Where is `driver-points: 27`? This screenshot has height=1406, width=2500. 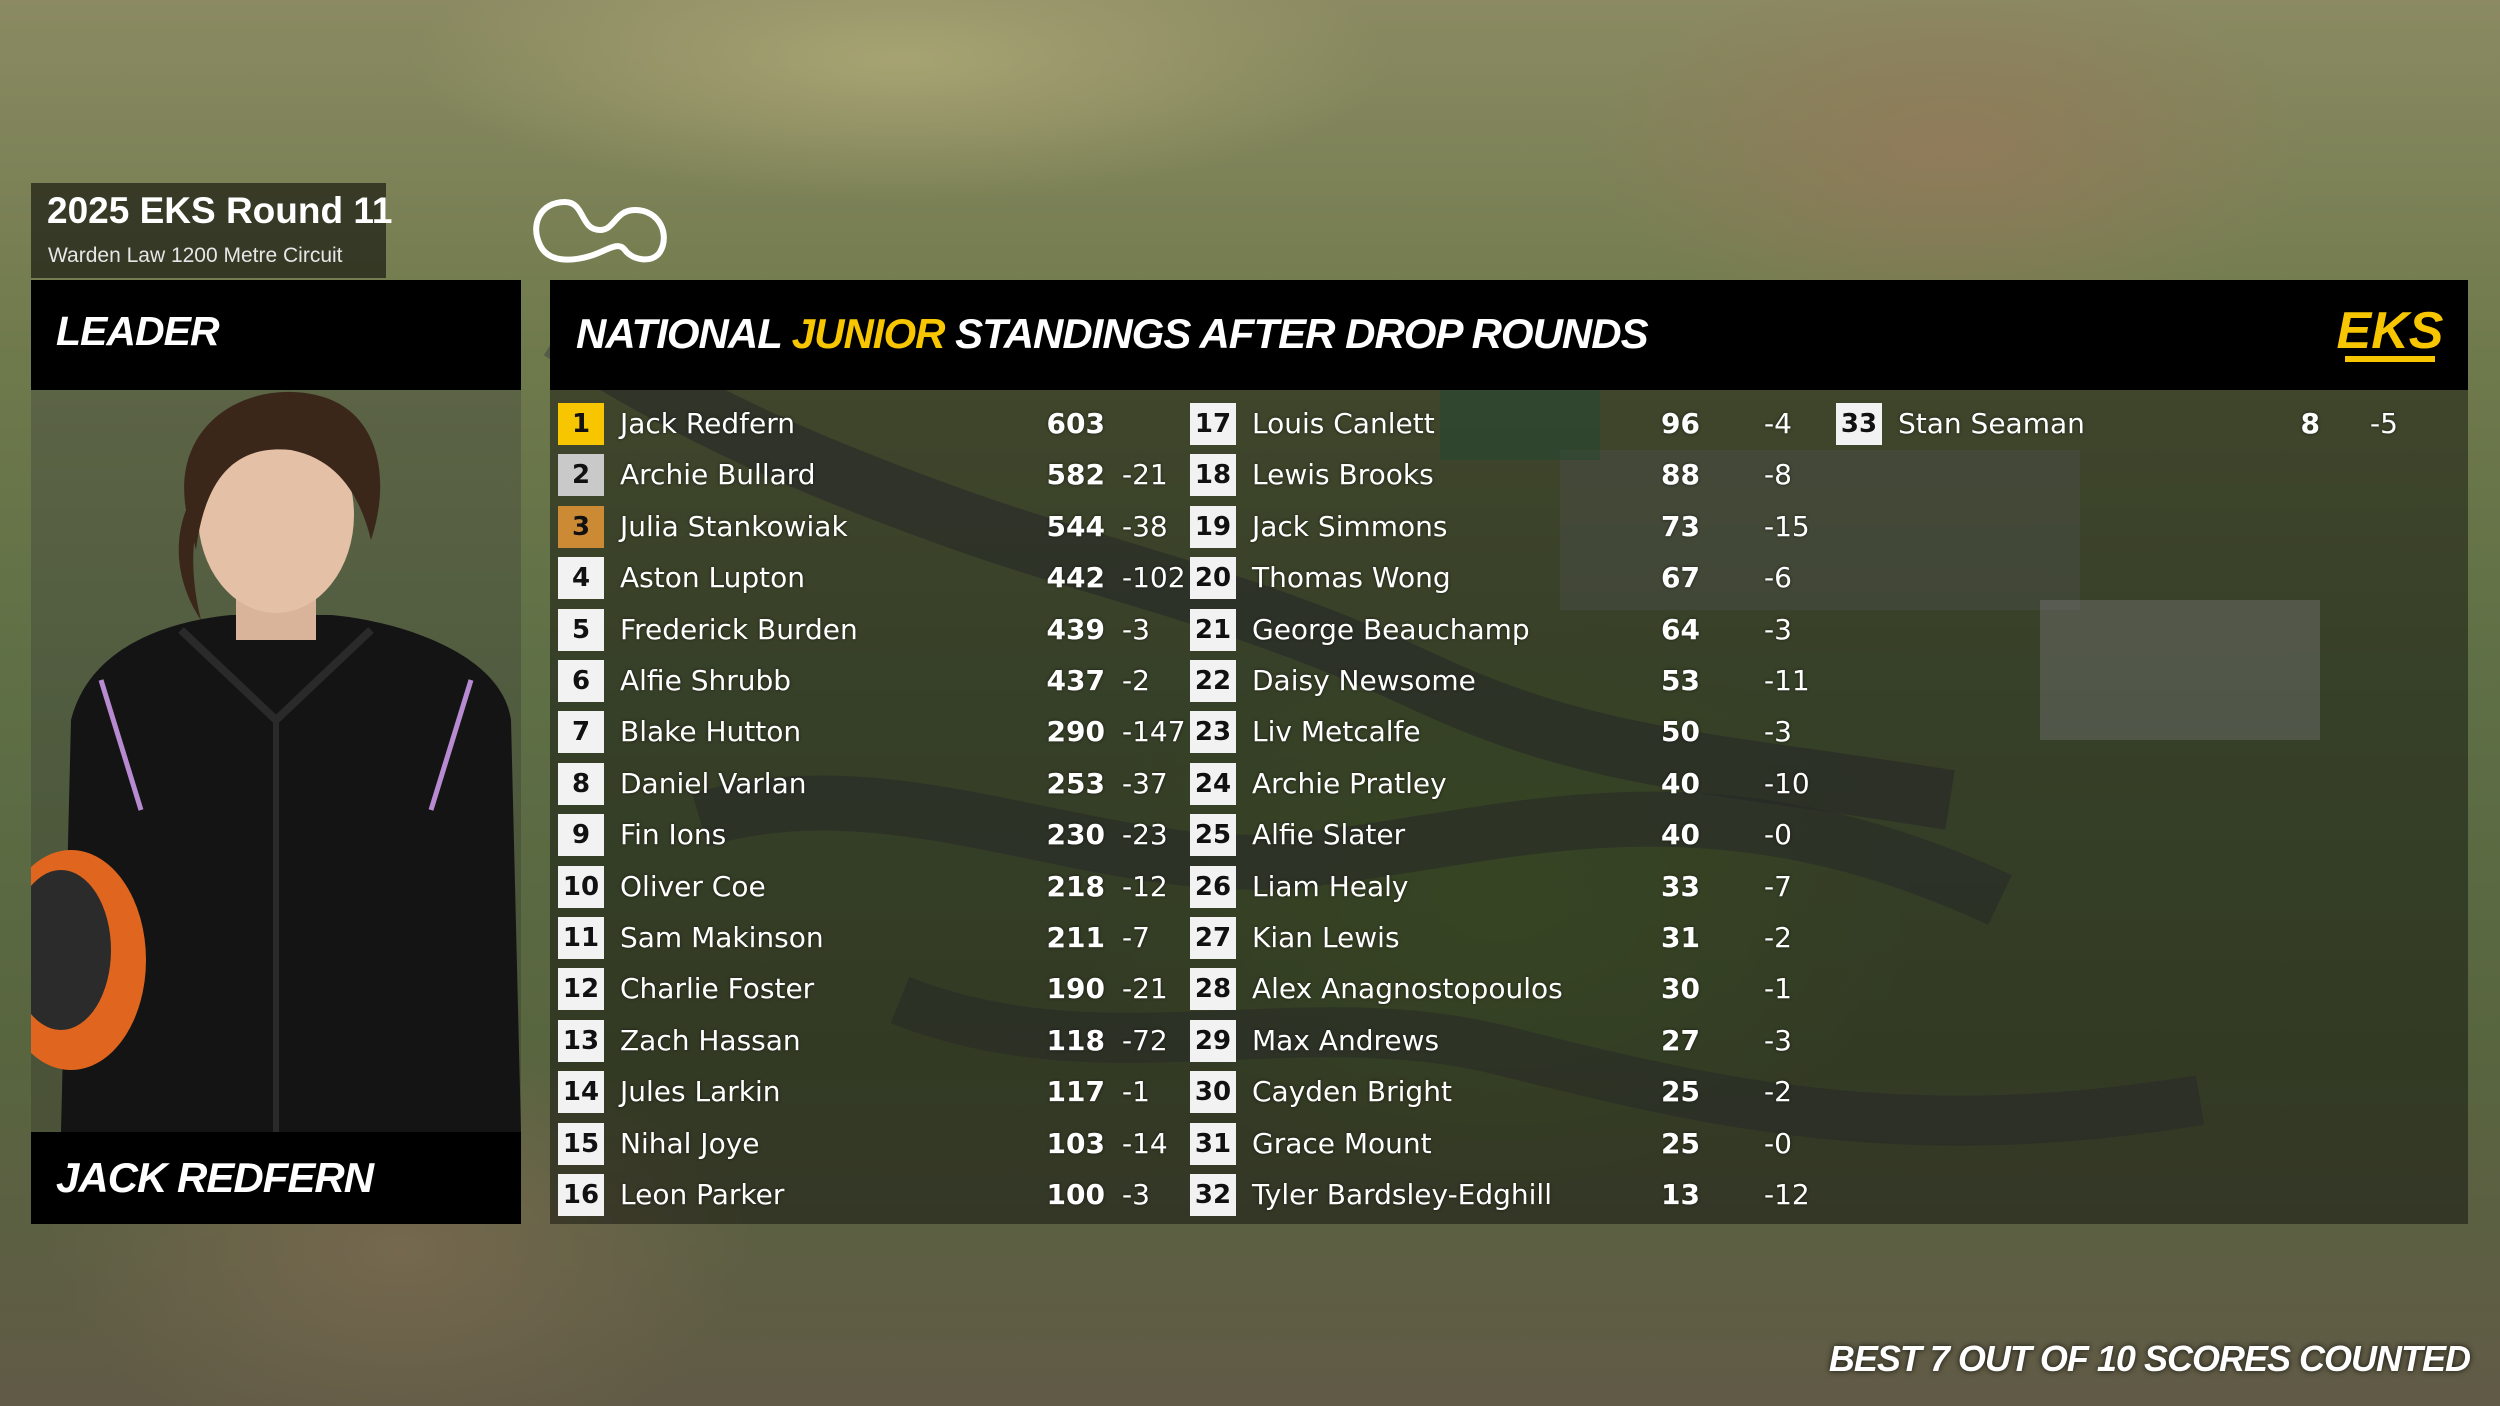
driver-points: 27 is located at coordinates (1680, 1040).